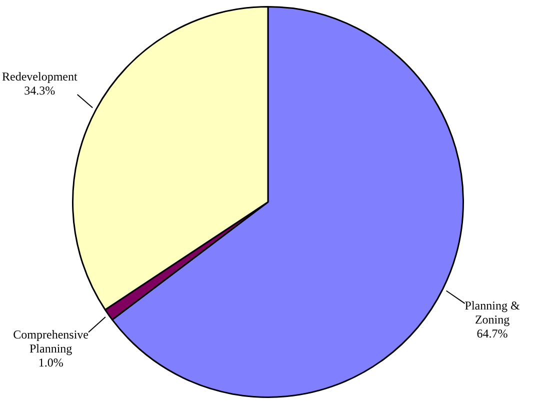  Describe the element at coordinates (40, 91) in the screenshot. I see `data-label: 34.3%` at that location.